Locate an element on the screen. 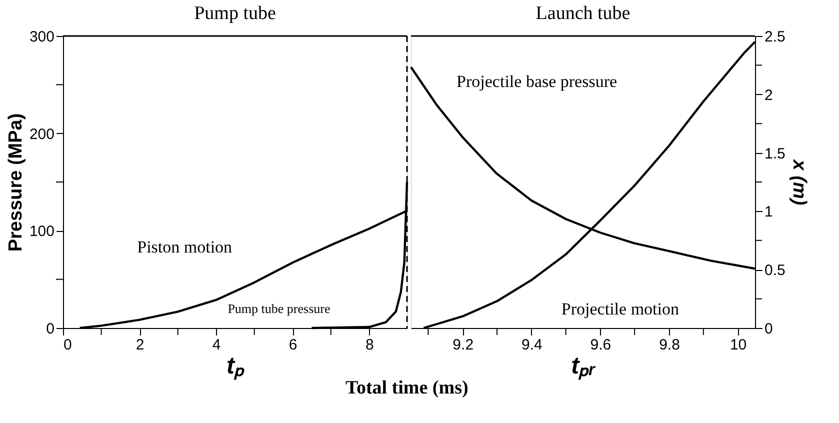 This screenshot has width=839, height=423. y-tick-label: 100 is located at coordinates (41, 231).